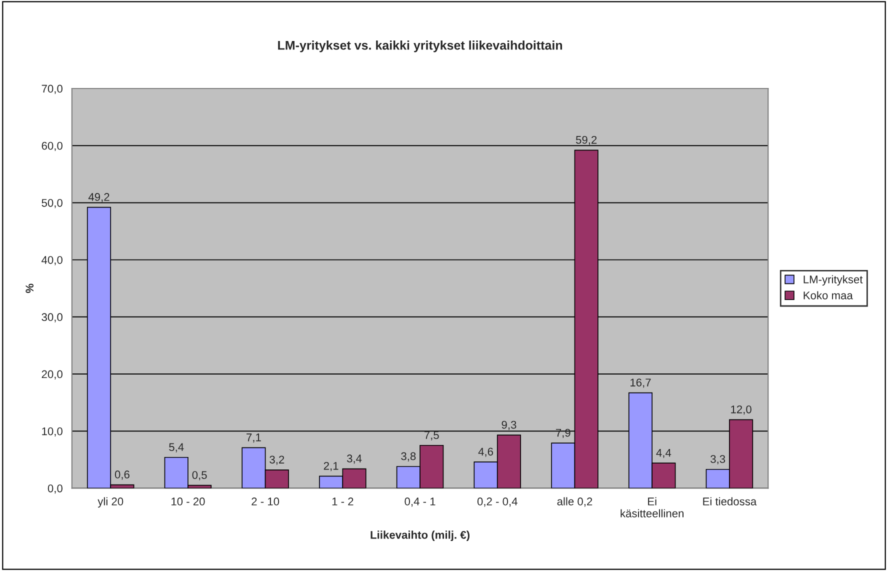 Image resolution: width=888 pixels, height=571 pixels. Describe the element at coordinates (199, 475) in the screenshot. I see `data-label: 0,5` at that location.